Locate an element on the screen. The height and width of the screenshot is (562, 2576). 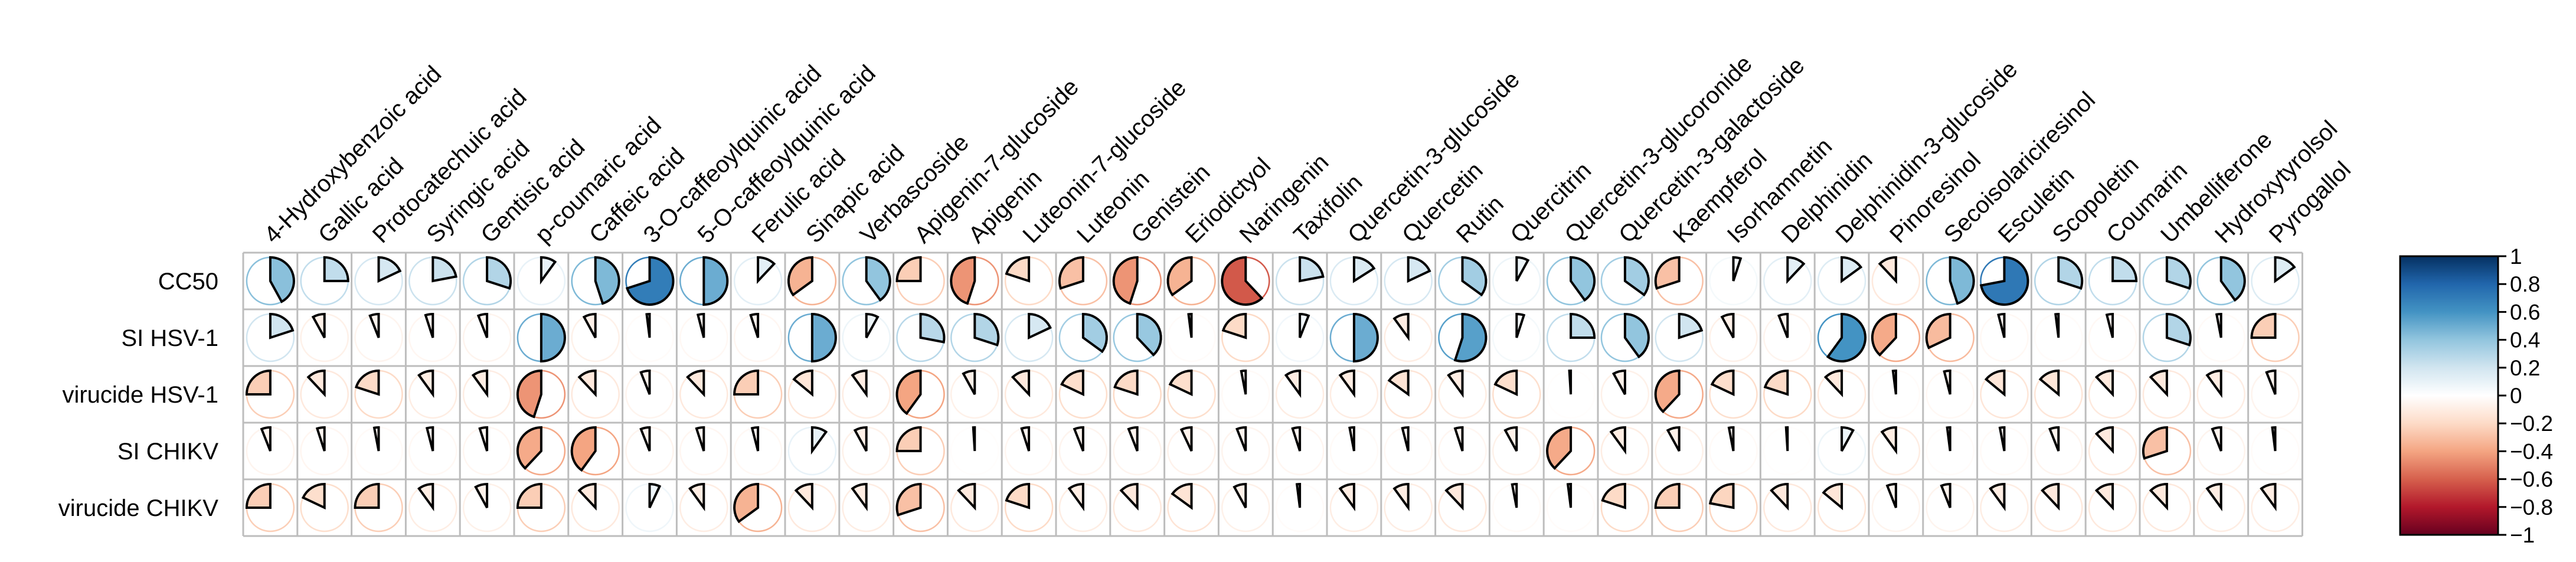
row-label: virucide CHIKV is located at coordinates (138, 508).